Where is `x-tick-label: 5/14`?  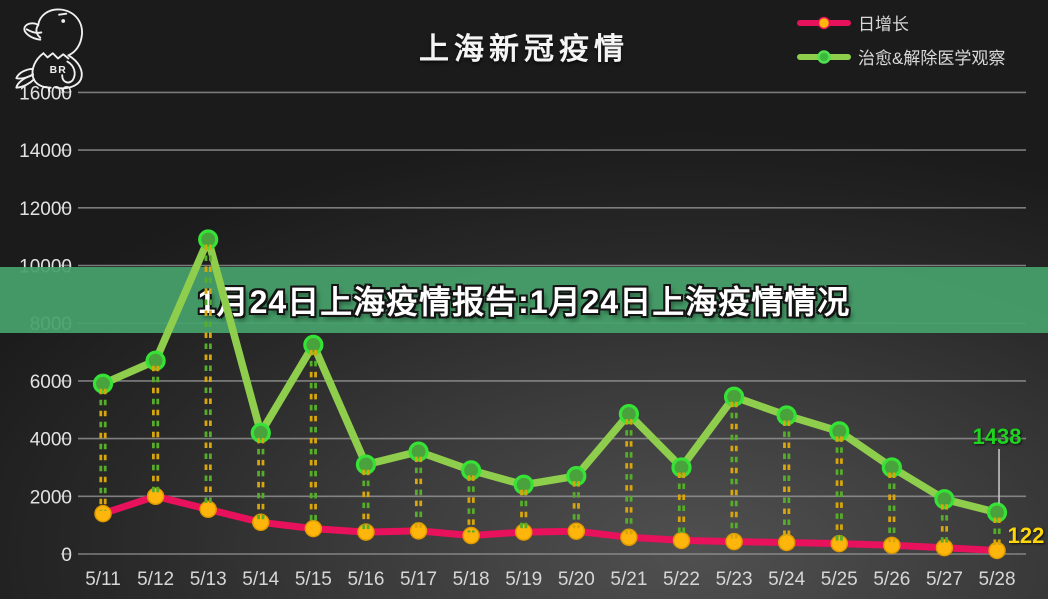 x-tick-label: 5/14 is located at coordinates (260, 579).